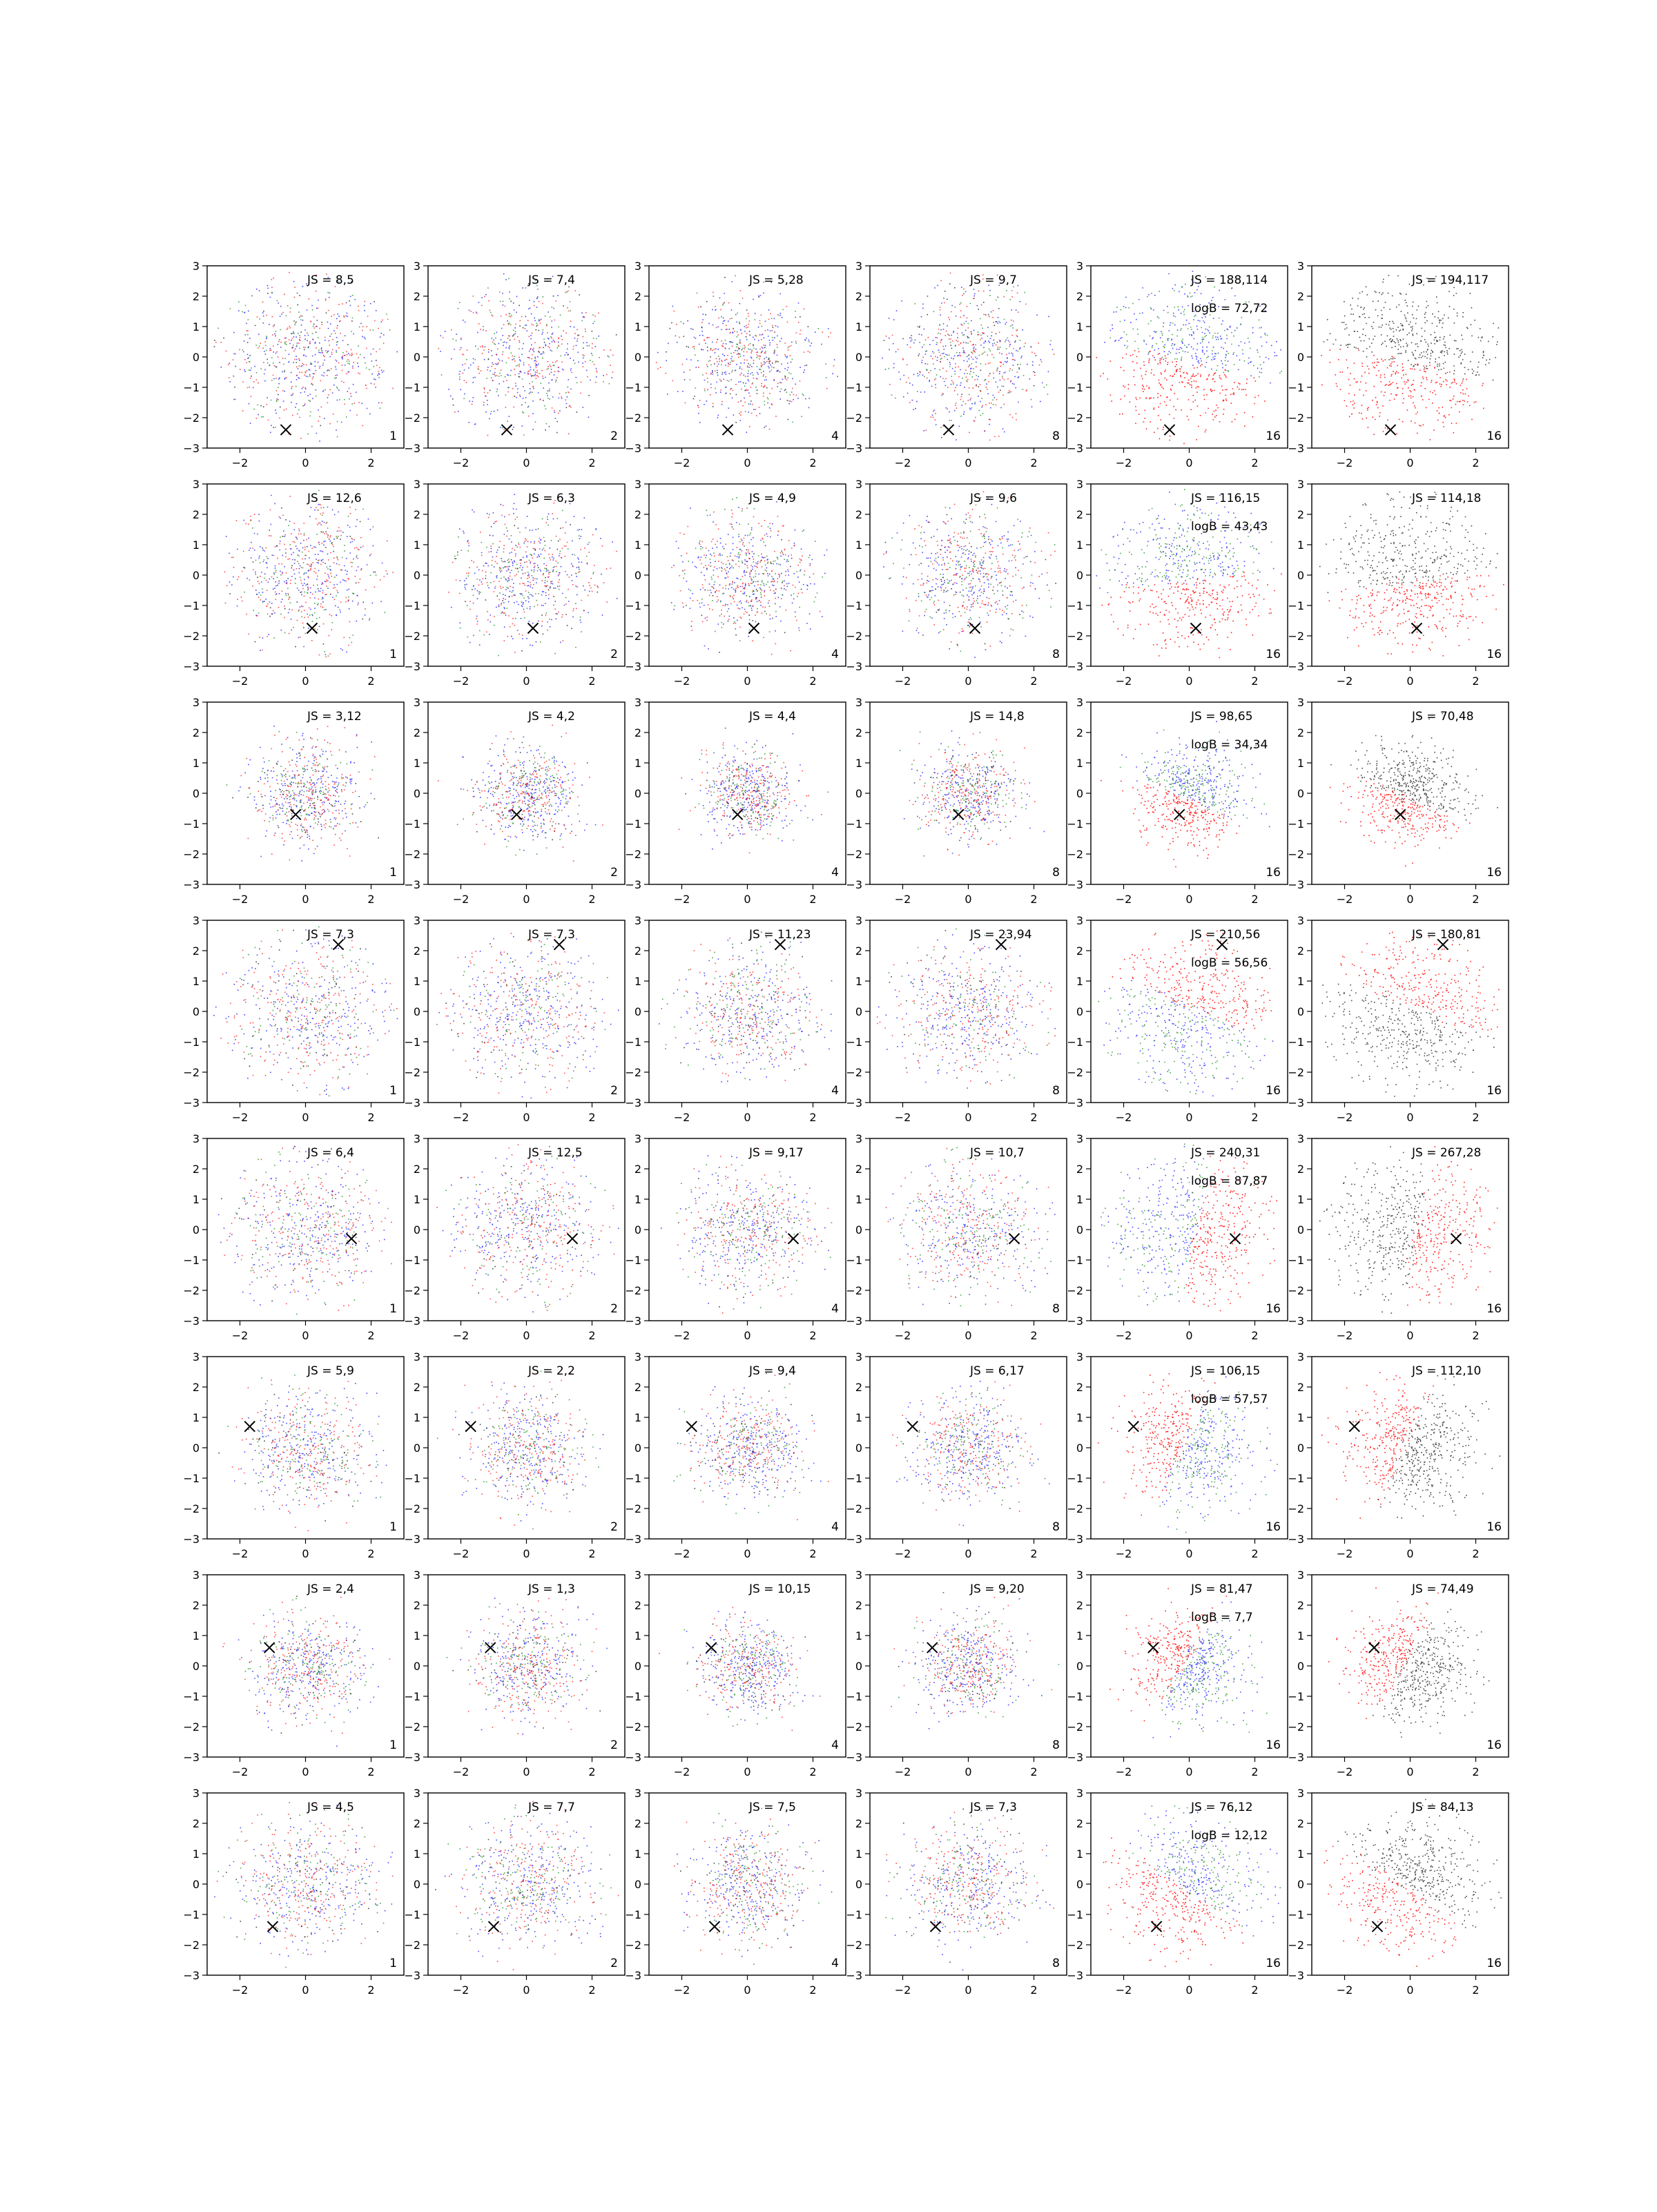 The width and height of the screenshot is (1657, 2212). What do you see at coordinates (515, 1673) in the screenshot?
I see `panel-r7-c2: −2 0 2 −3 −2 −1 0 1 2 3 JS = 1,3 2` at bounding box center [515, 1673].